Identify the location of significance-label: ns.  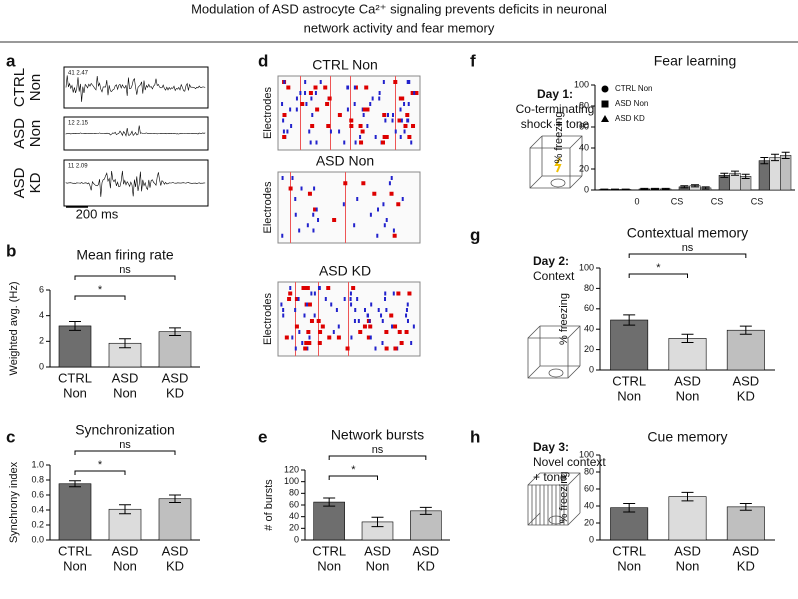
(125, 445).